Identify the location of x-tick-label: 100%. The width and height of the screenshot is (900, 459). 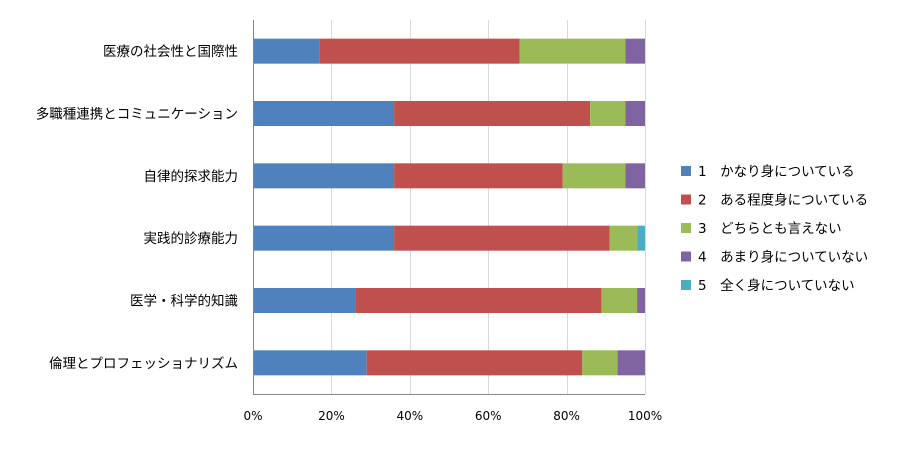
(645, 416).